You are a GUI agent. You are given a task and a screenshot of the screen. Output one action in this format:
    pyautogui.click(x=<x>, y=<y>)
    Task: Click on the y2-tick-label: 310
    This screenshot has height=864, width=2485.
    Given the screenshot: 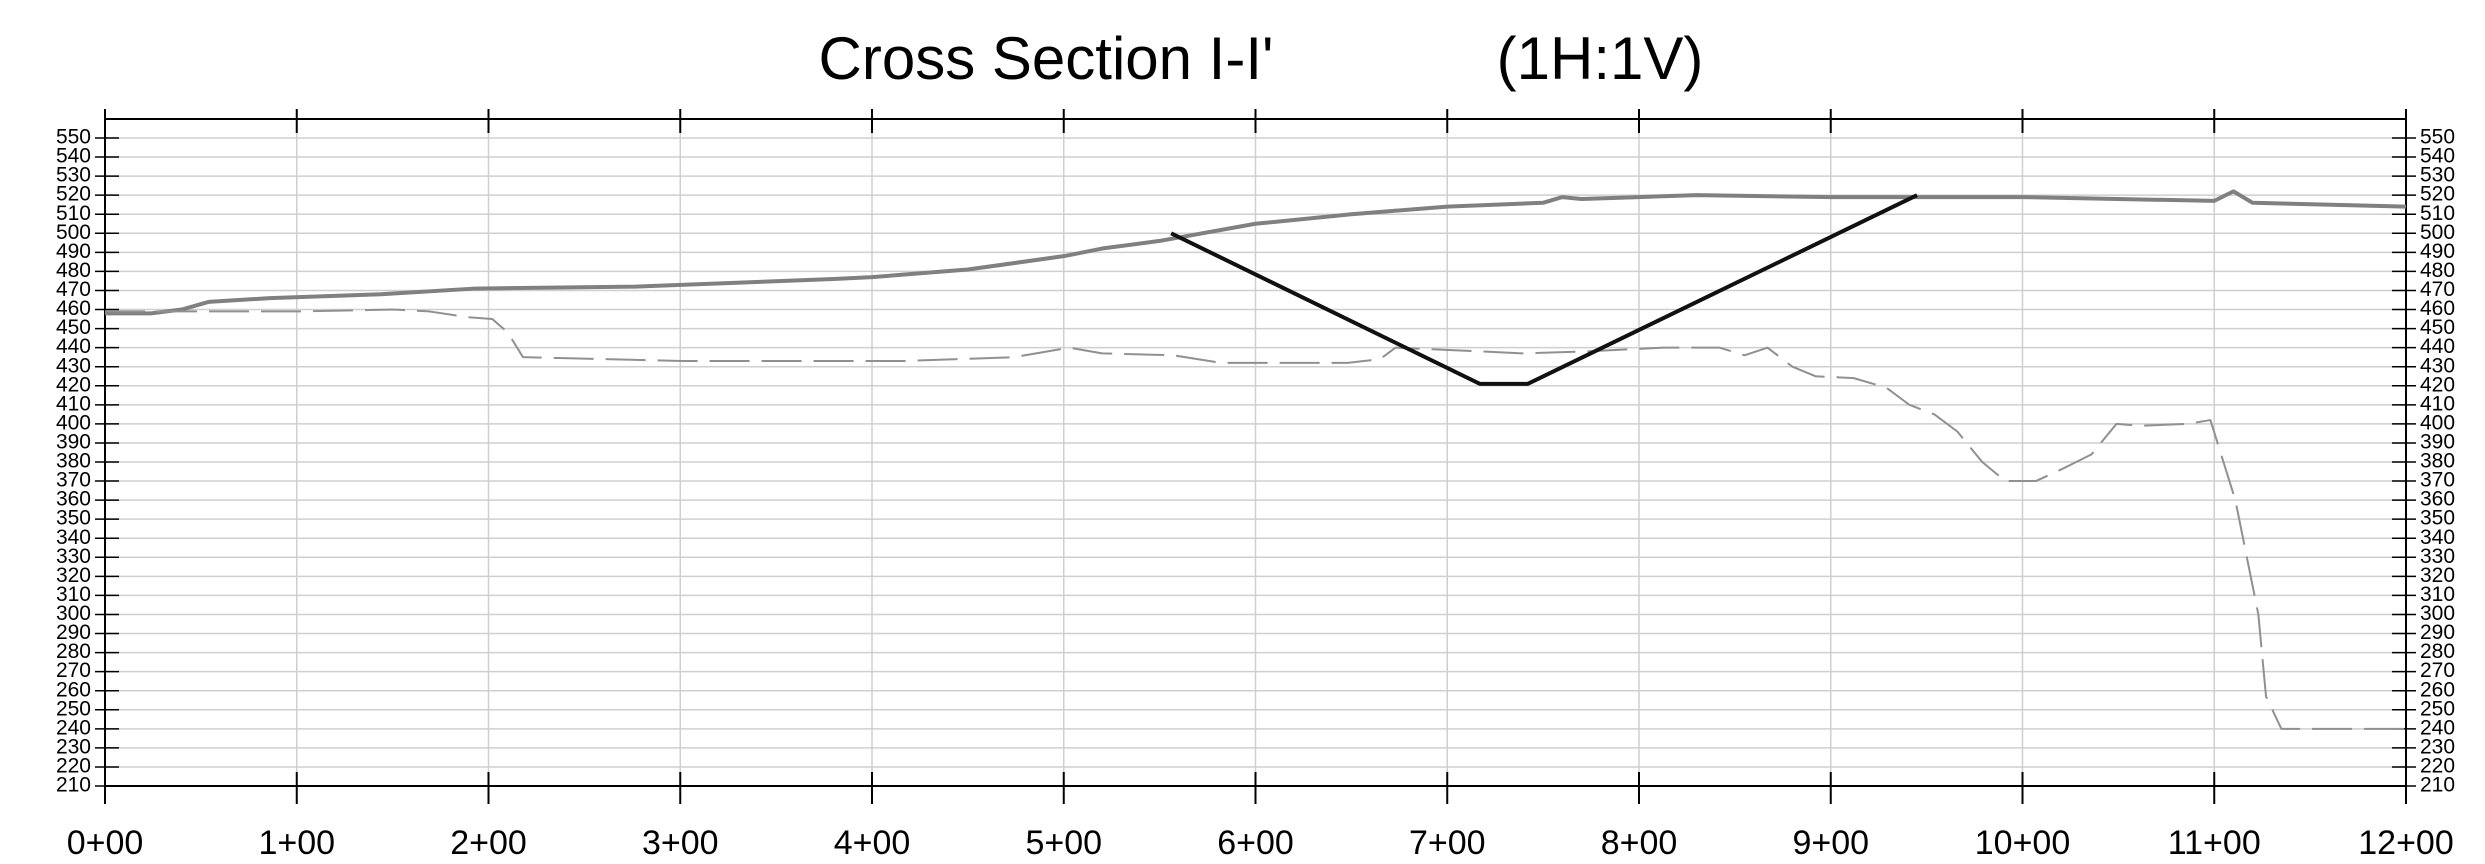 What is the action you would take?
    pyautogui.click(x=2437, y=594)
    